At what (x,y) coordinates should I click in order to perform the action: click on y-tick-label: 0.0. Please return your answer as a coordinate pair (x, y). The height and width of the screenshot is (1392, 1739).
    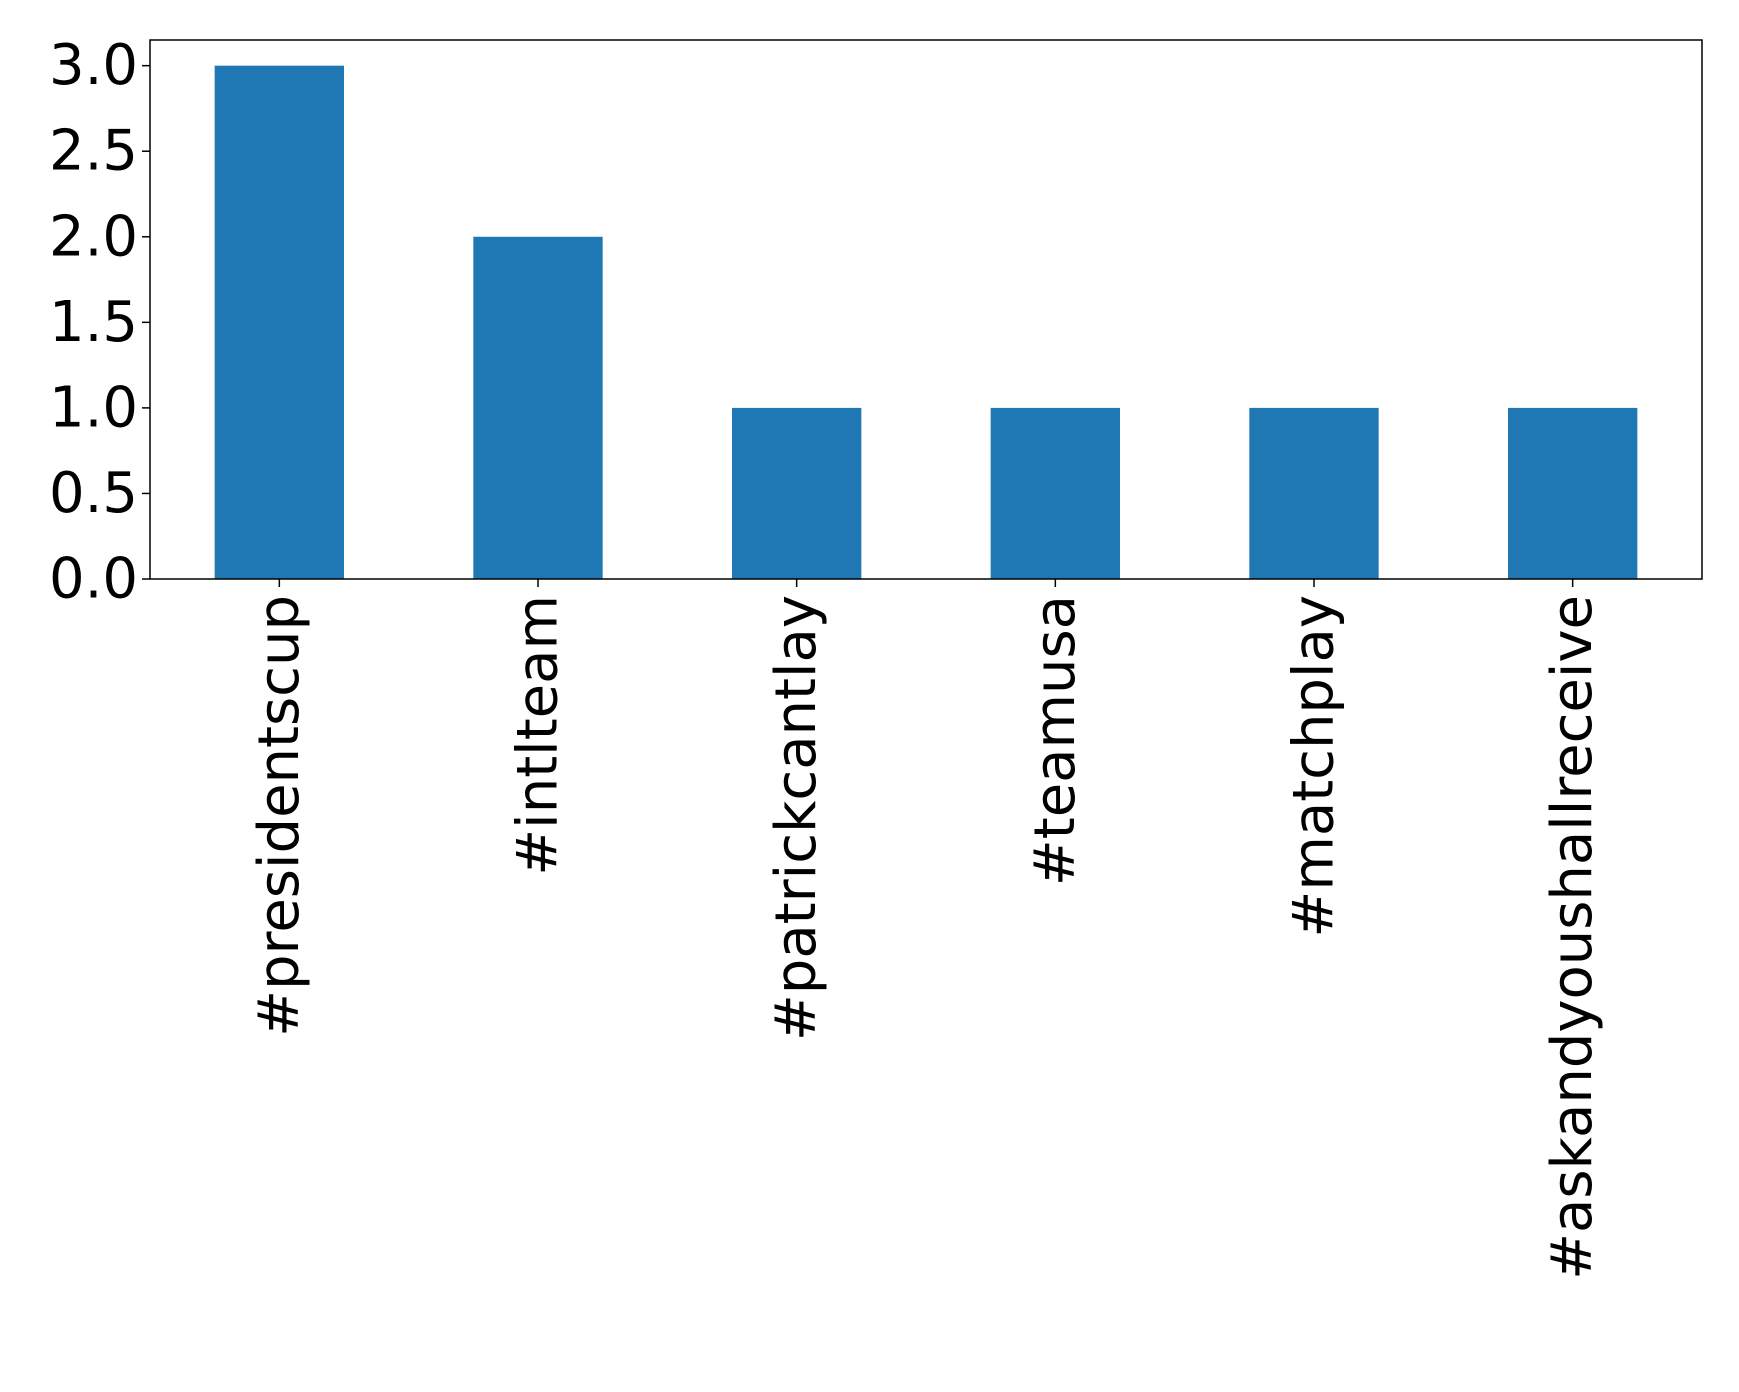
    Looking at the image, I should click on (93, 579).